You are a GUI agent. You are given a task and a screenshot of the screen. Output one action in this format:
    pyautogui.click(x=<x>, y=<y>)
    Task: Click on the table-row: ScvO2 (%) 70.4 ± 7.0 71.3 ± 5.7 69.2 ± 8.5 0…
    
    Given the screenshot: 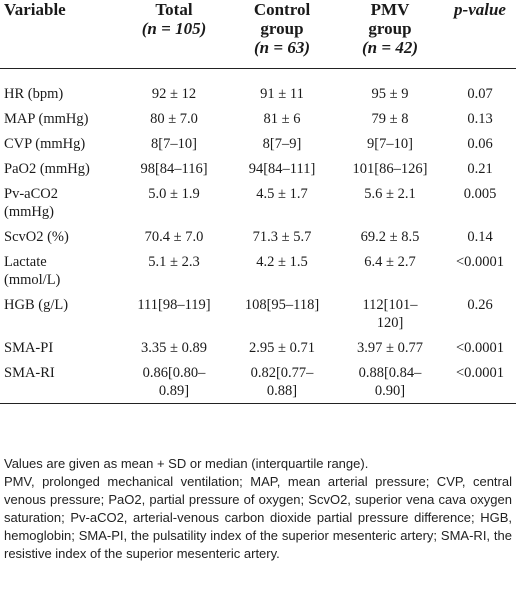 What is the action you would take?
    pyautogui.click(x=258, y=236)
    